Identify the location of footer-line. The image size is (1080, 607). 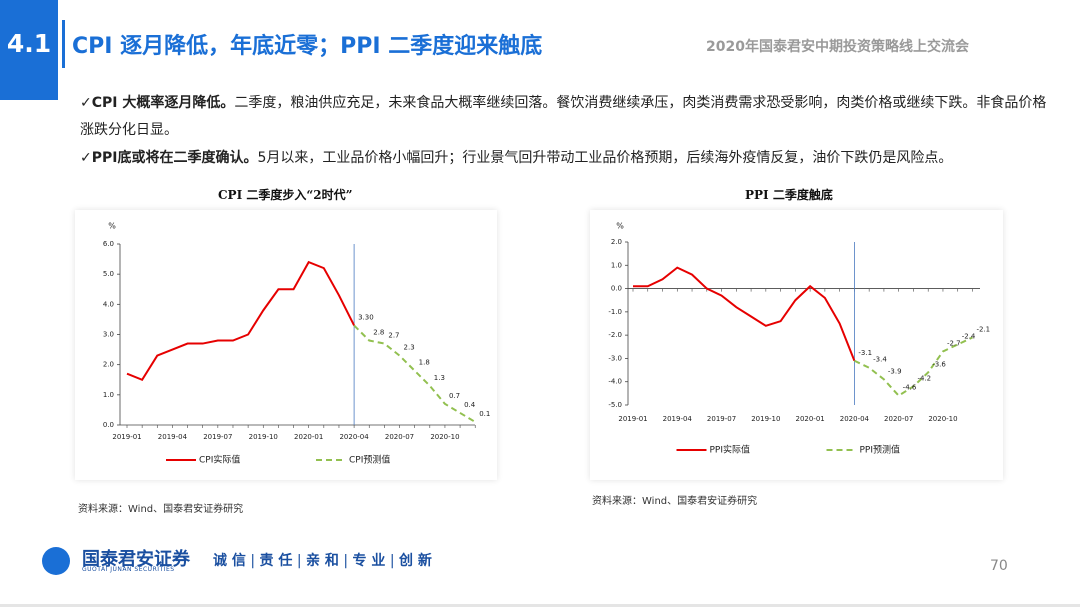
(540, 605).